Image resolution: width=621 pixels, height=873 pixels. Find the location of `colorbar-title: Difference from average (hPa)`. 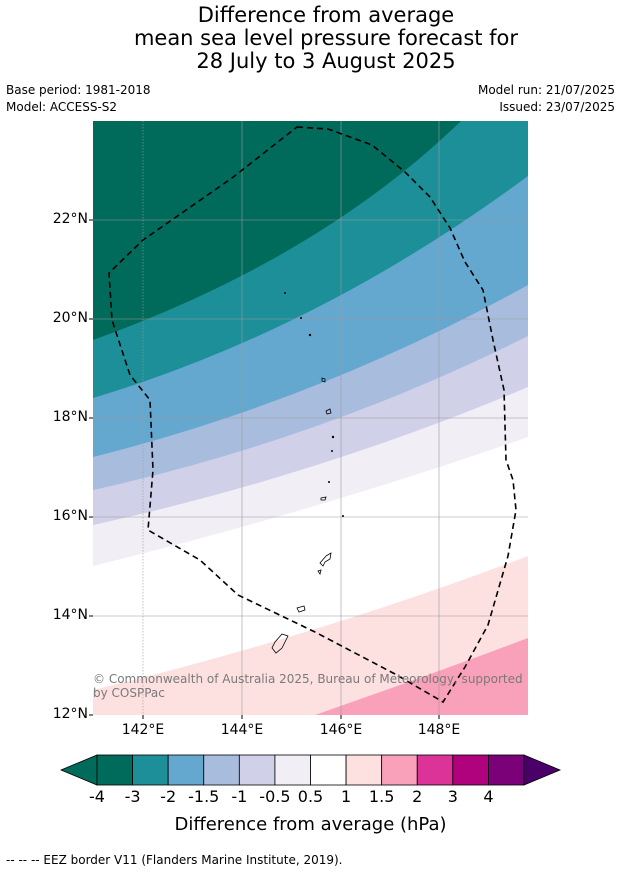

colorbar-title: Difference from average (hPa) is located at coordinates (310, 824).